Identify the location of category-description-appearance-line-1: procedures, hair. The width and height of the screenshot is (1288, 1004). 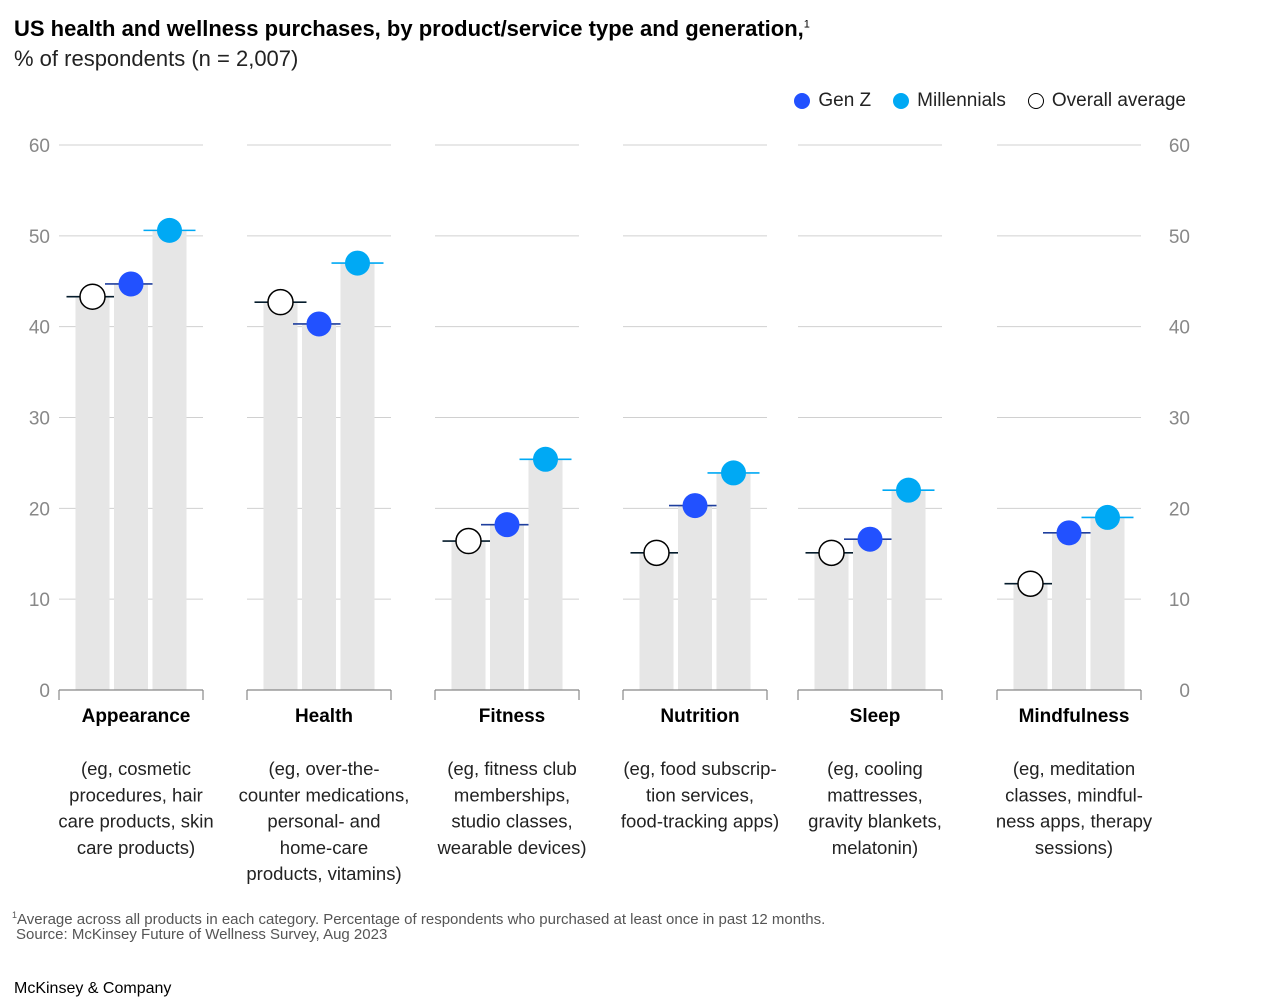
(136, 794).